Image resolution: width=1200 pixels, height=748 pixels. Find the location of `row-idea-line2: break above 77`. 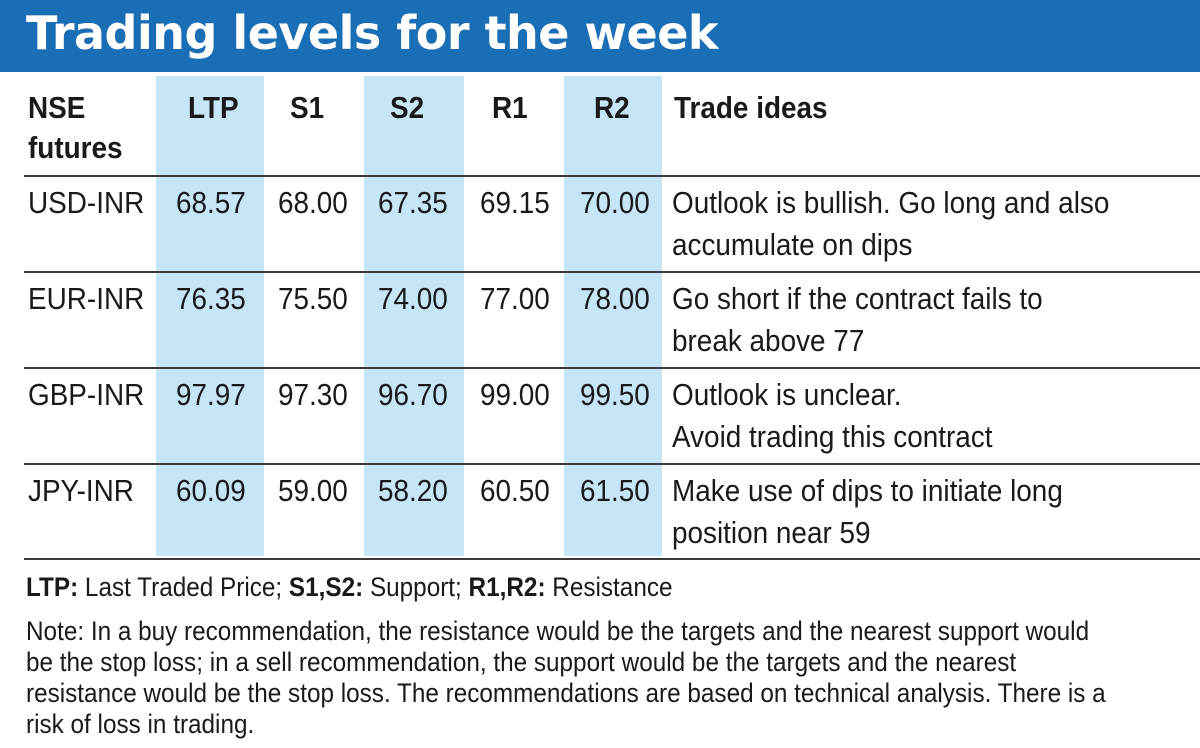

row-idea-line2: break above 77 is located at coordinates (768, 340).